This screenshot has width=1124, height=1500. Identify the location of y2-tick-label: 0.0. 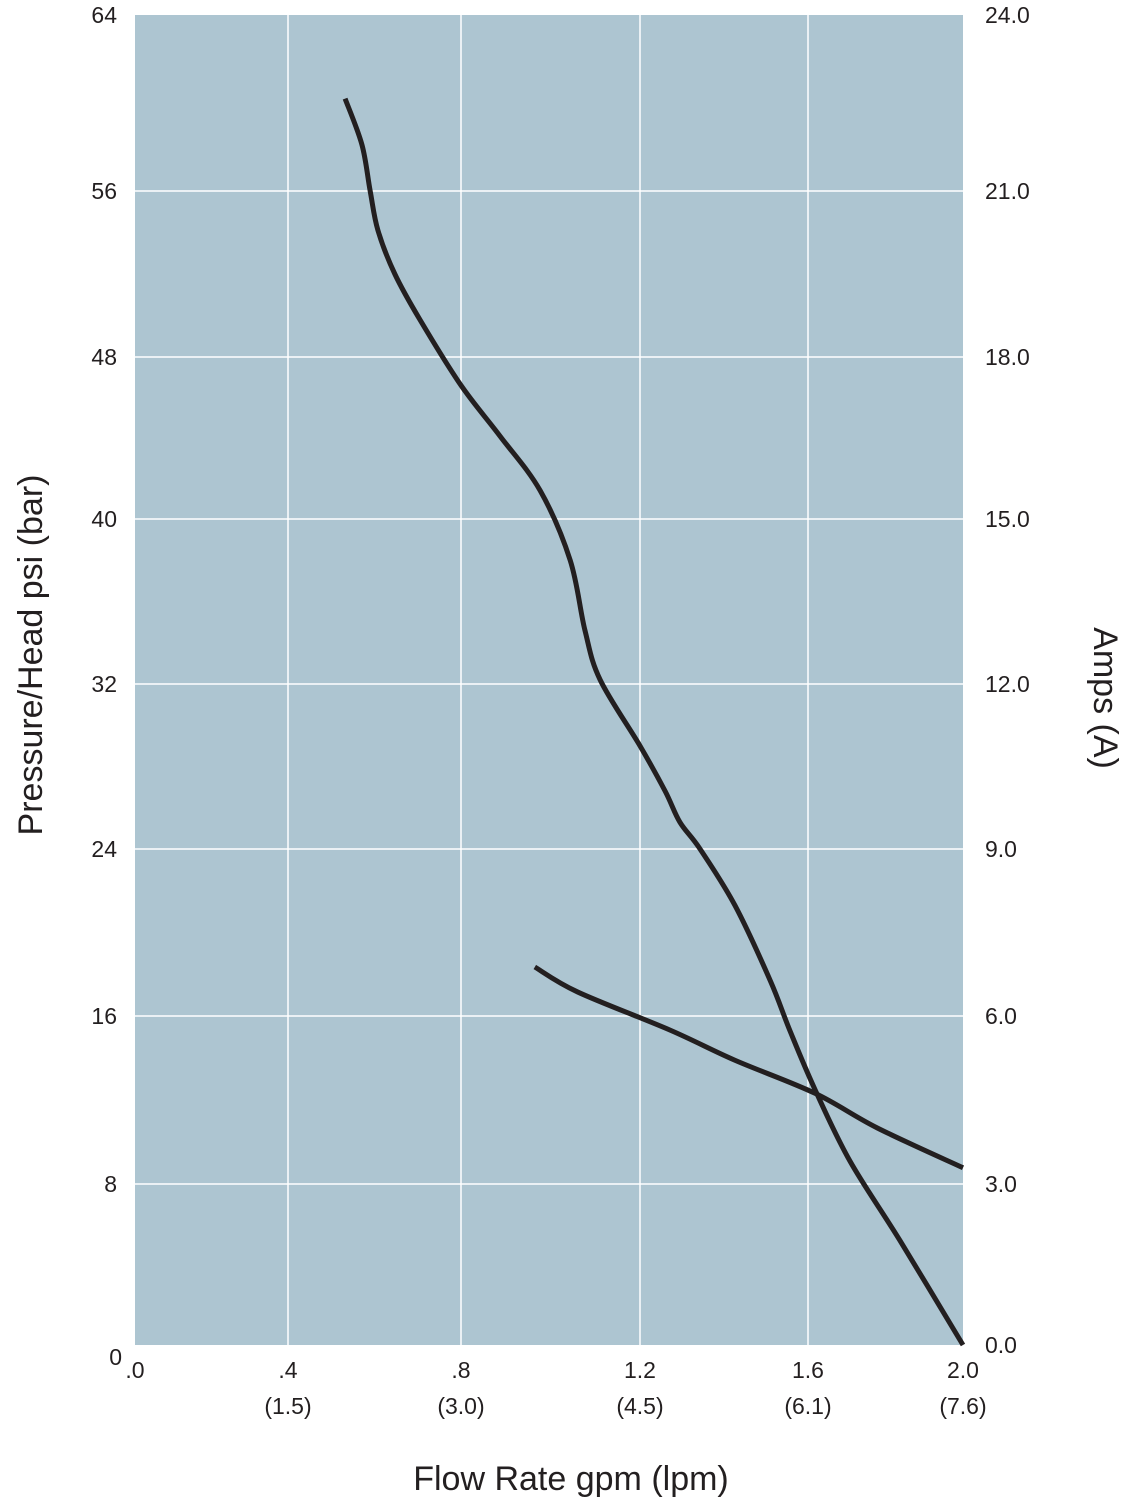
(1001, 1345).